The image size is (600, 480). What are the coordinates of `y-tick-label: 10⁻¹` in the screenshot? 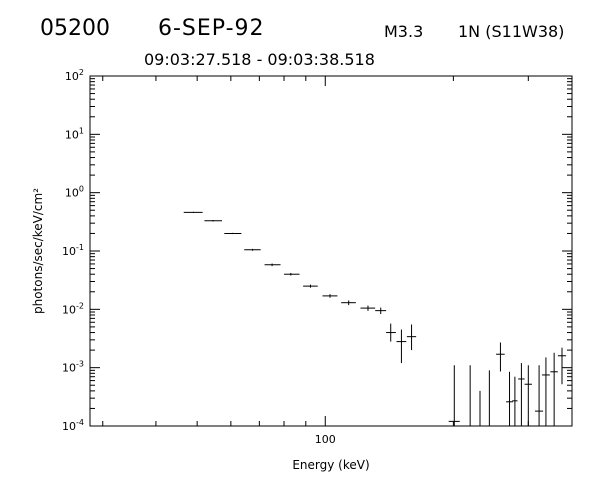 It's located at (73, 250).